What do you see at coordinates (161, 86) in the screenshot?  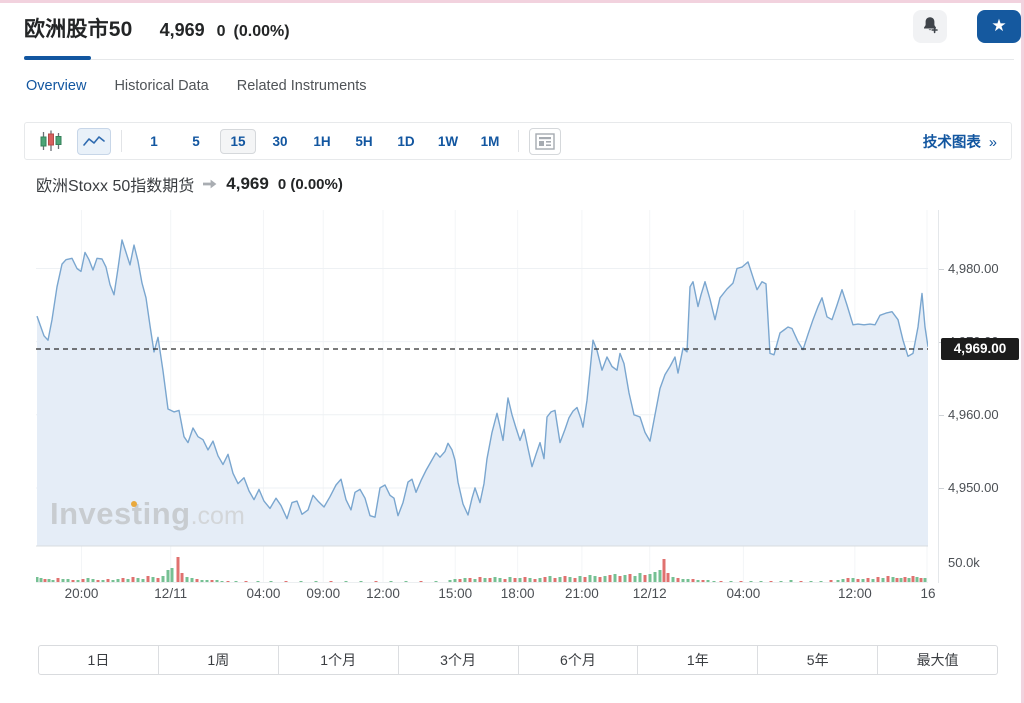 I see `tab-historical-data: Historical Data` at bounding box center [161, 86].